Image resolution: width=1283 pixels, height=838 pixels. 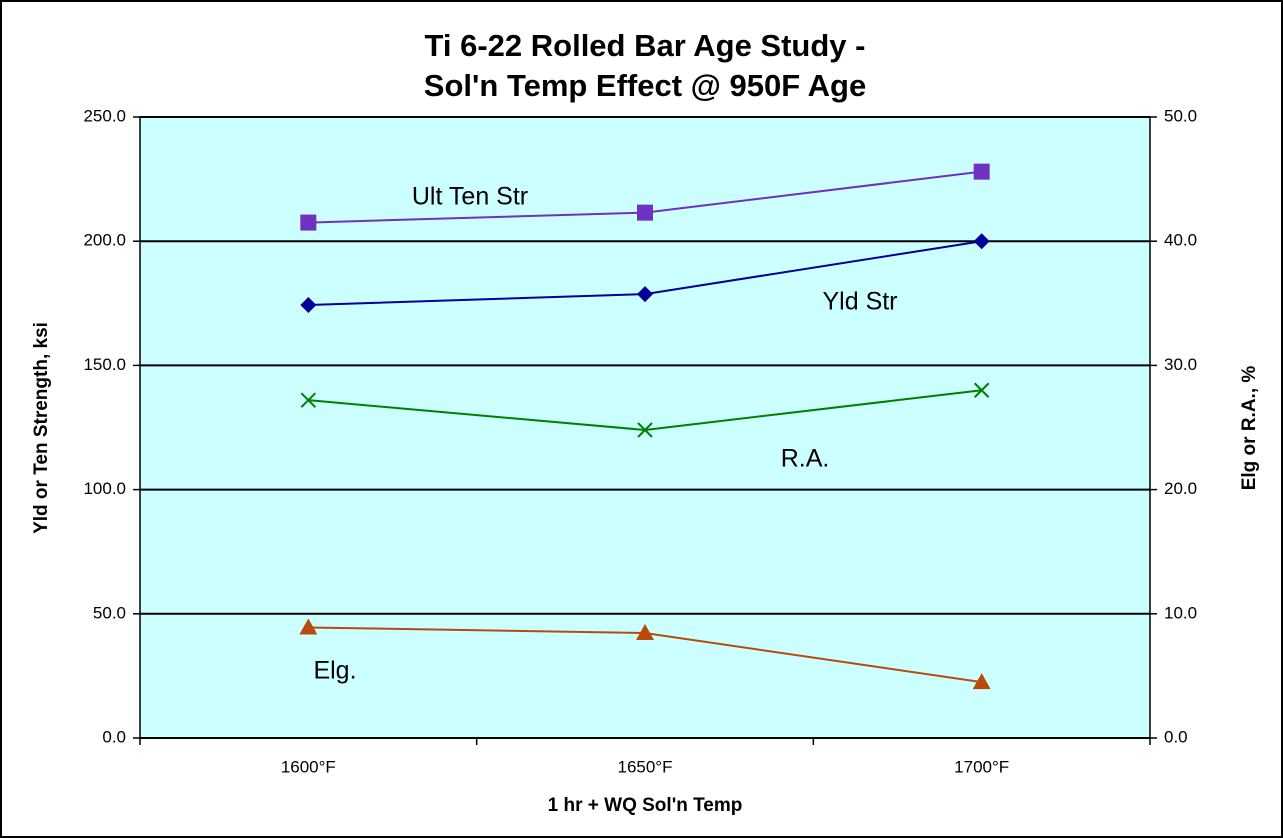 I want to click on chart-title: Sol'n Temp Effect @ 950F Age, so click(x=645, y=85).